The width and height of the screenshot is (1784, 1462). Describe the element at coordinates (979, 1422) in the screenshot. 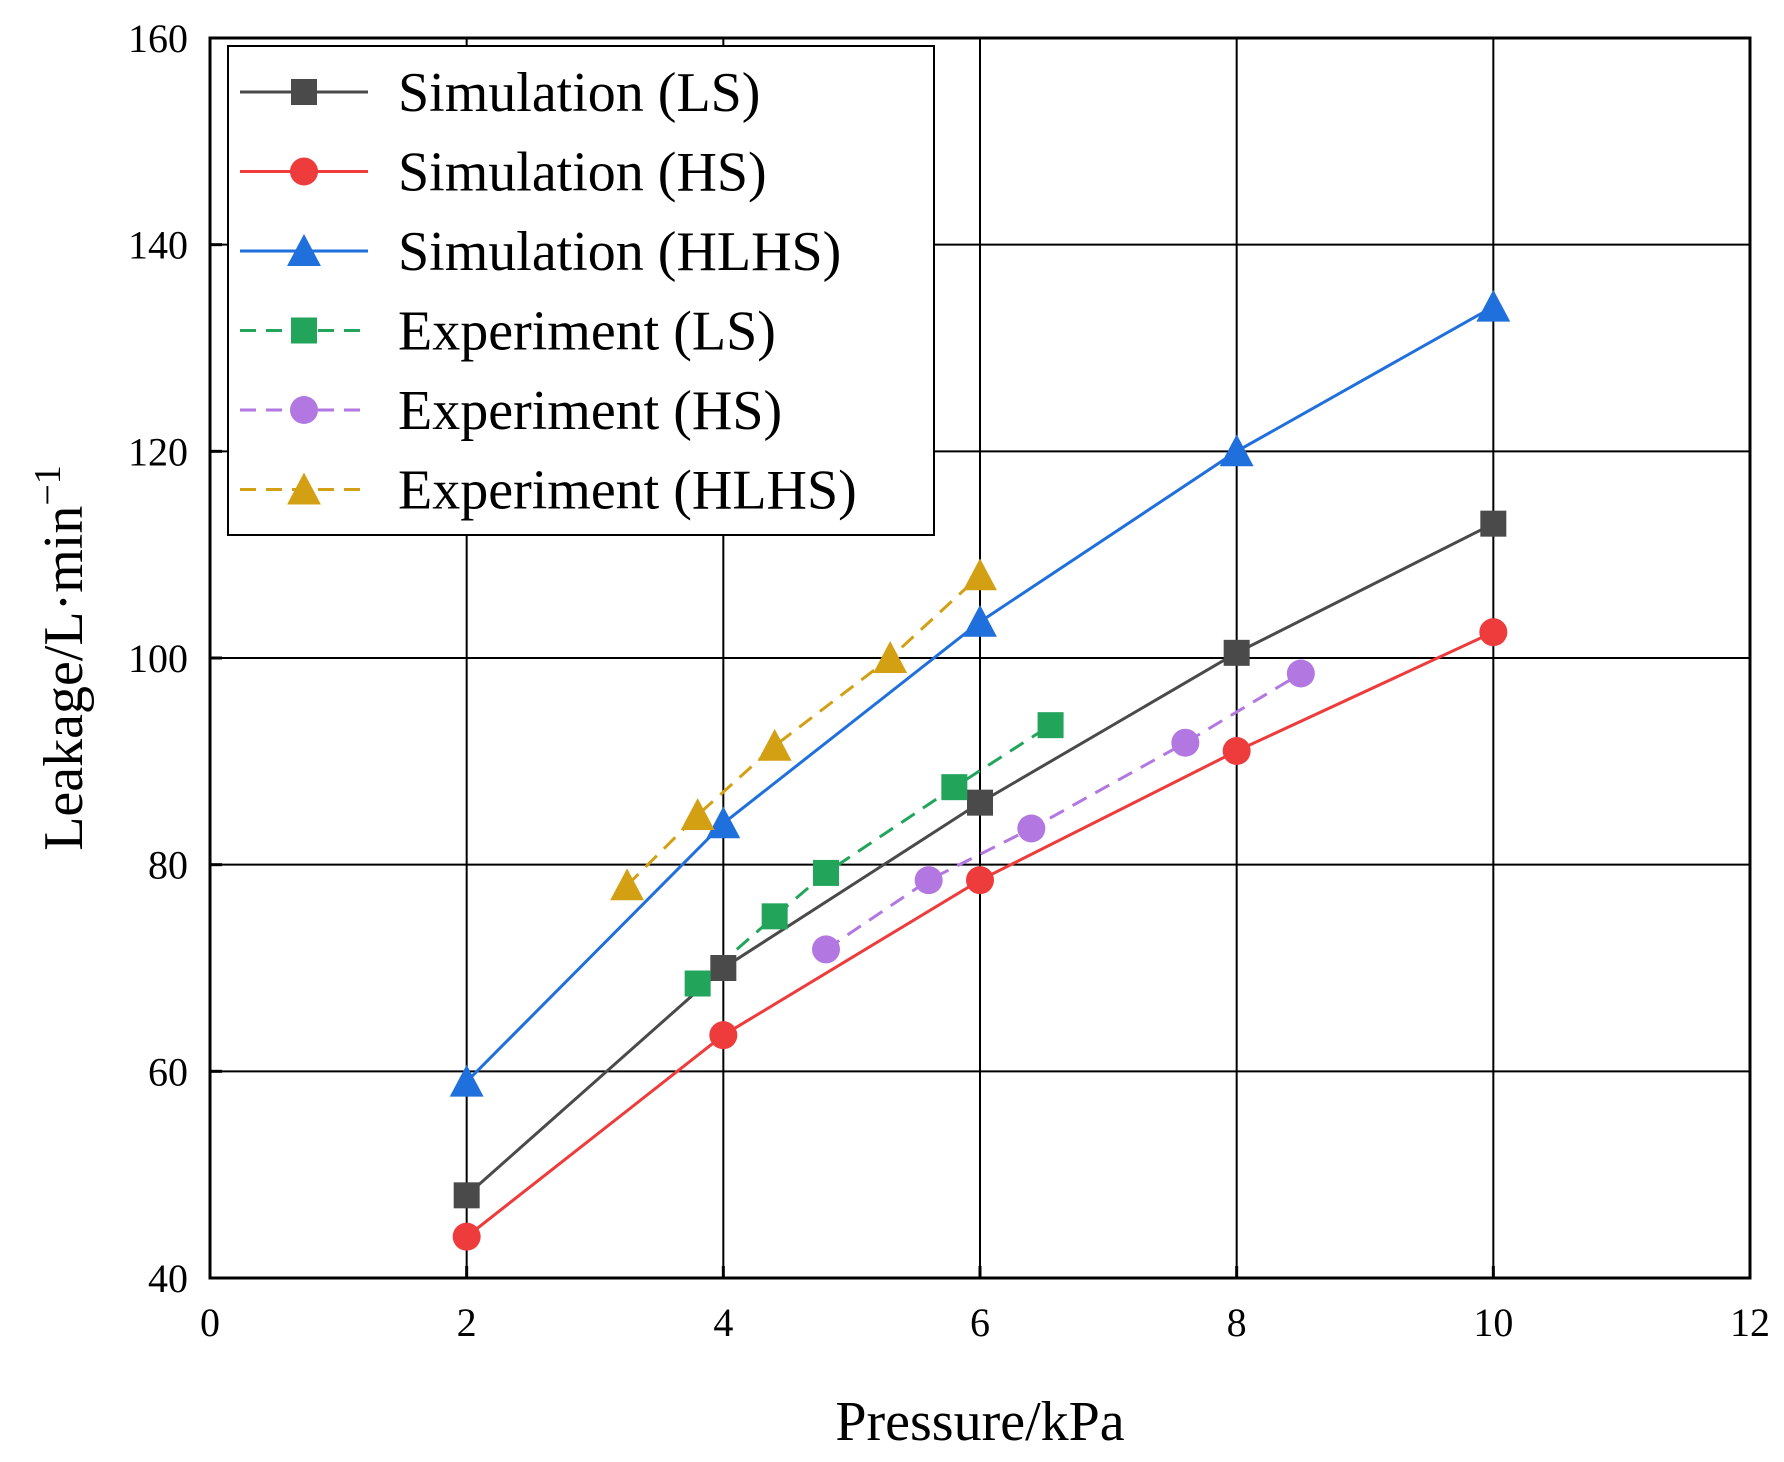

I see `x-axis-title: Pressure/kPa` at that location.